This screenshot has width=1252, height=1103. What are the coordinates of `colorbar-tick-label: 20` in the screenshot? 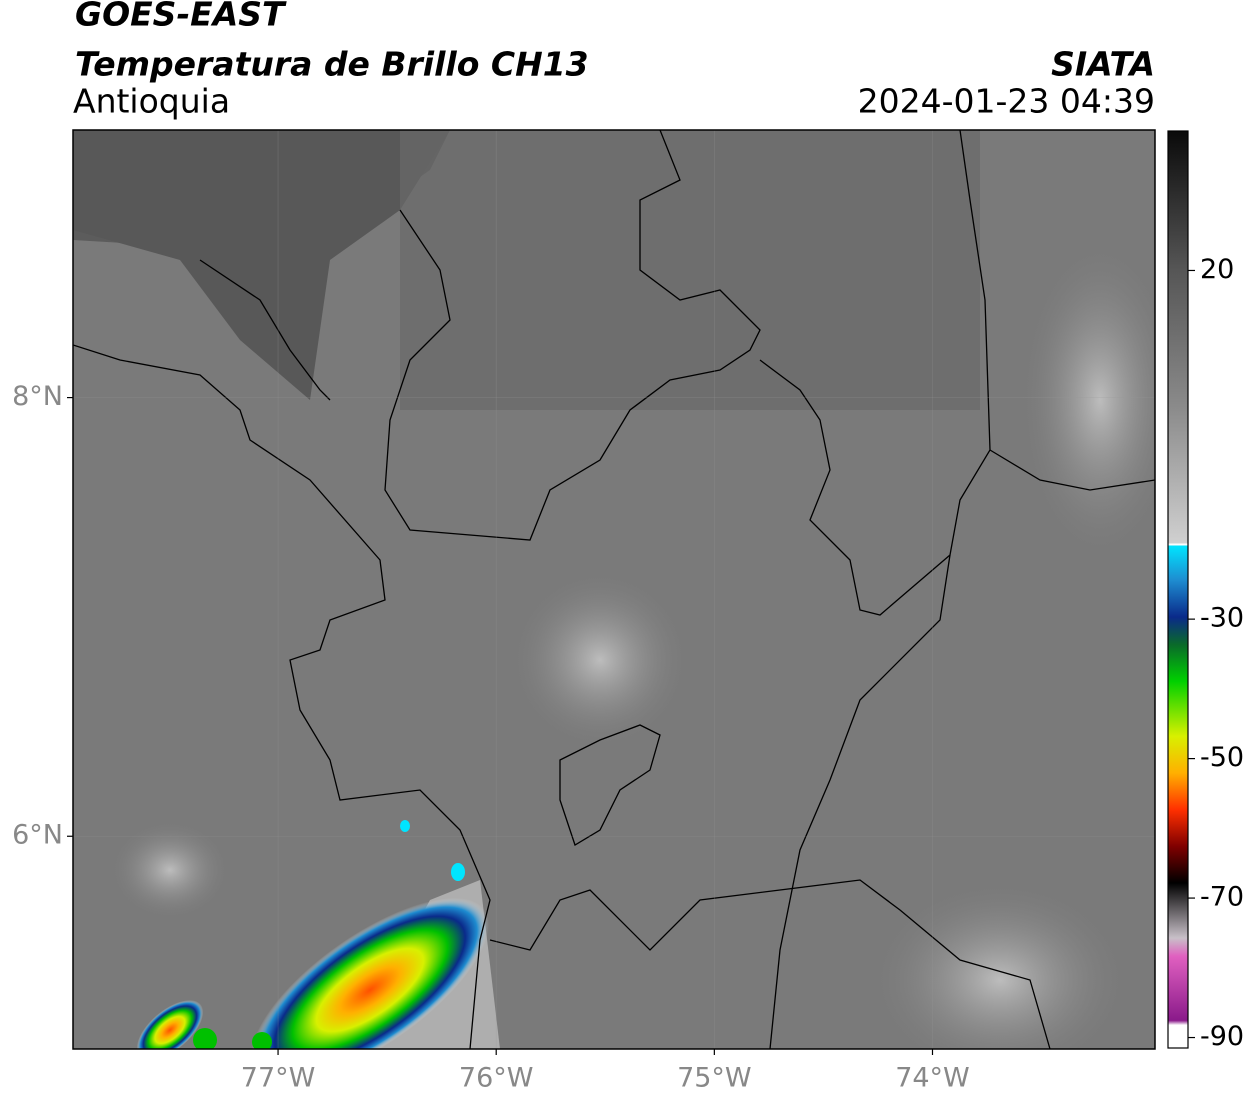 It's located at (1217, 269).